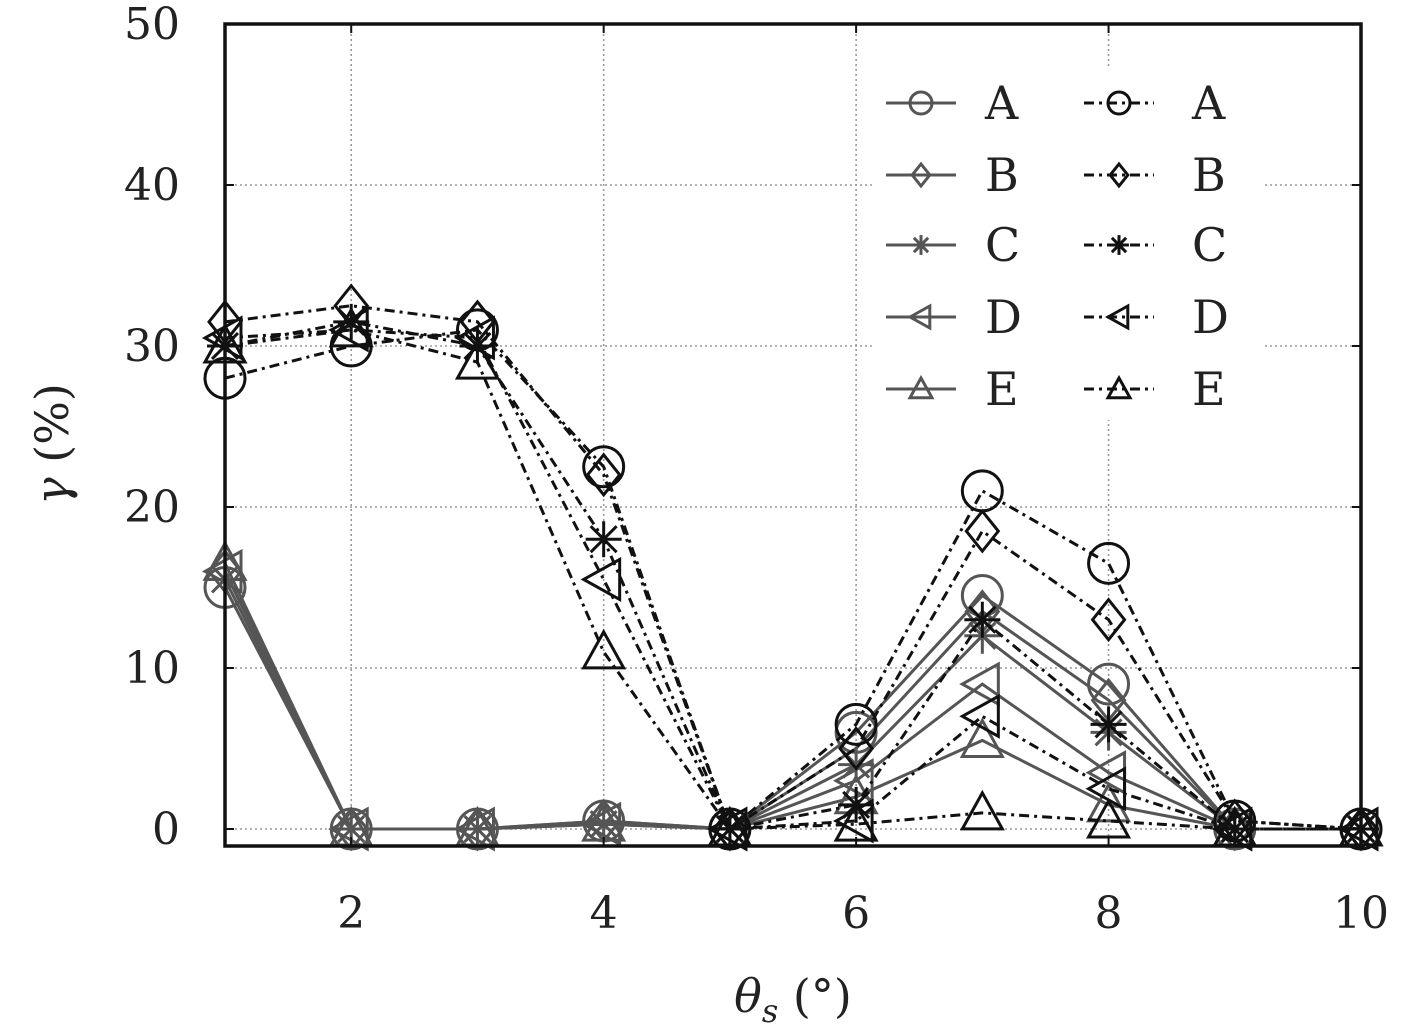  What do you see at coordinates (953, 245) in the screenshot?
I see `legend-entry-C-solid: C` at bounding box center [953, 245].